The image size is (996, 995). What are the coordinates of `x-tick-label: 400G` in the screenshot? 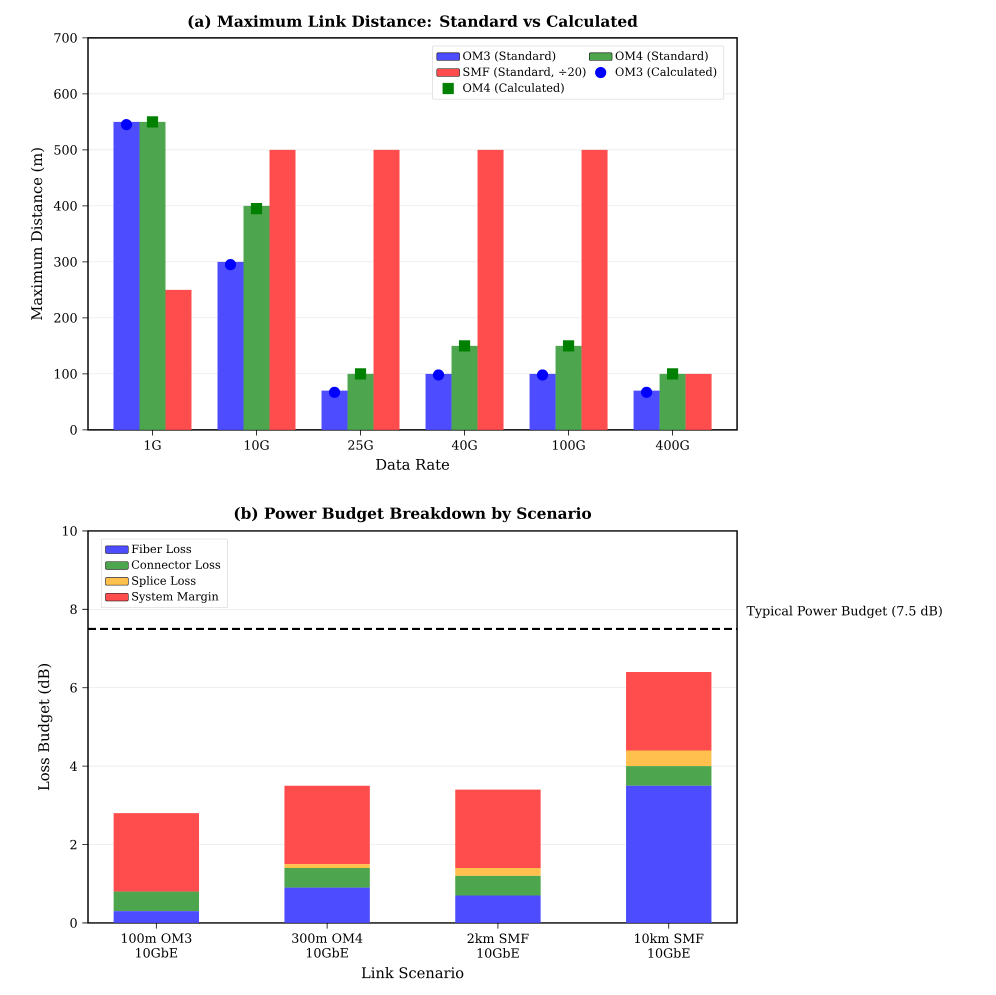 It's located at (672, 445).